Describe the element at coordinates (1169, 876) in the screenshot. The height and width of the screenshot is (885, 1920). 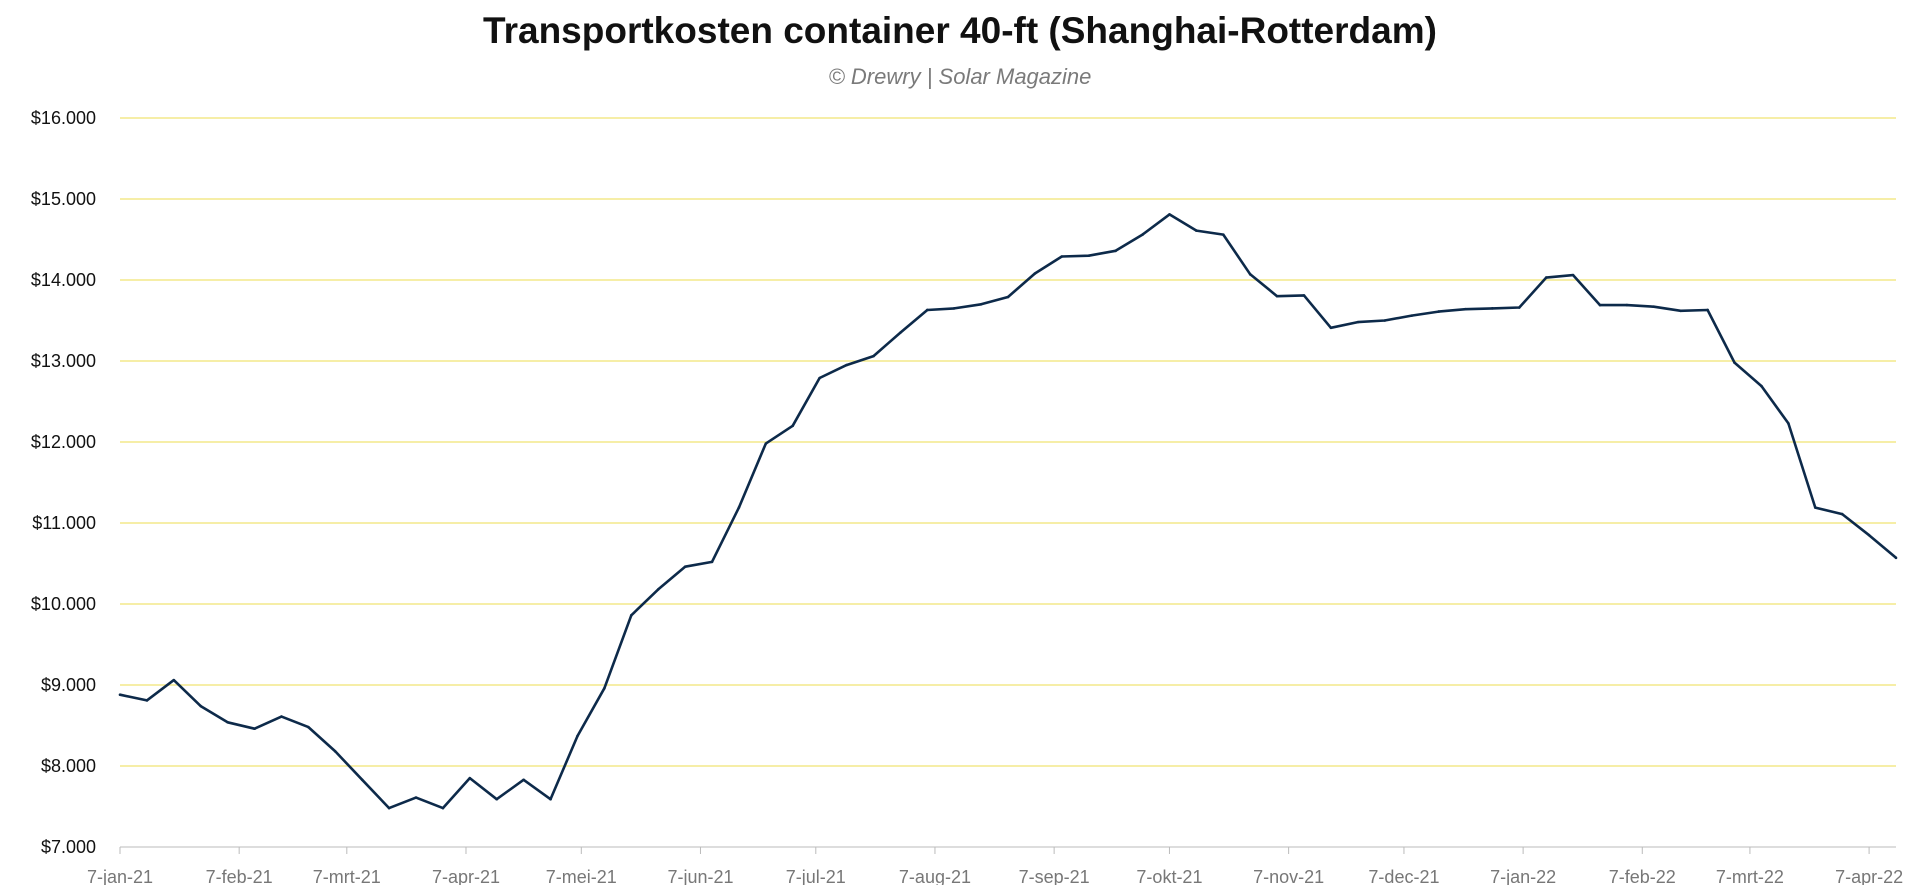
I see `x-tick-label: 7-okt-21` at that location.